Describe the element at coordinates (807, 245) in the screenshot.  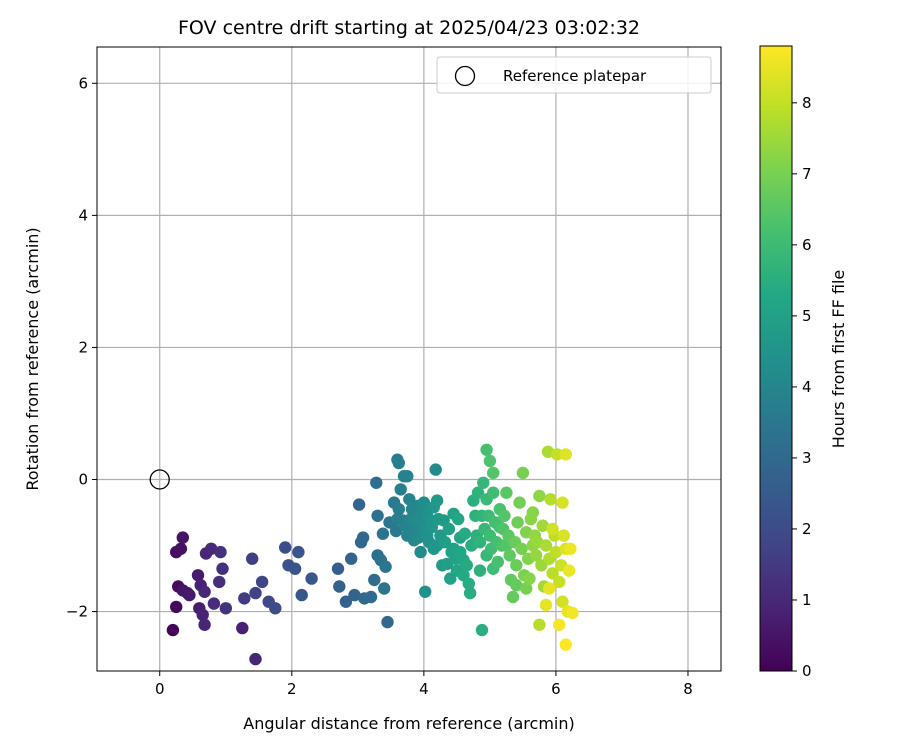
I see `colorbar-tick-label: 6` at that location.